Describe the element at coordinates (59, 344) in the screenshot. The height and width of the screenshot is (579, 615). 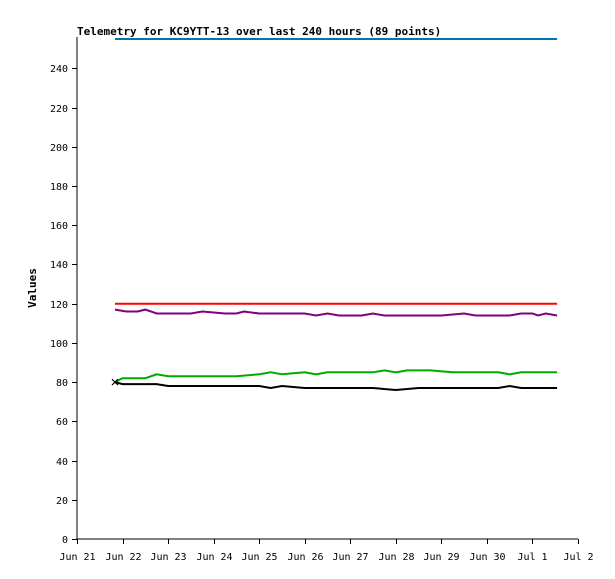
I see `y-tick-label: 100` at that location.